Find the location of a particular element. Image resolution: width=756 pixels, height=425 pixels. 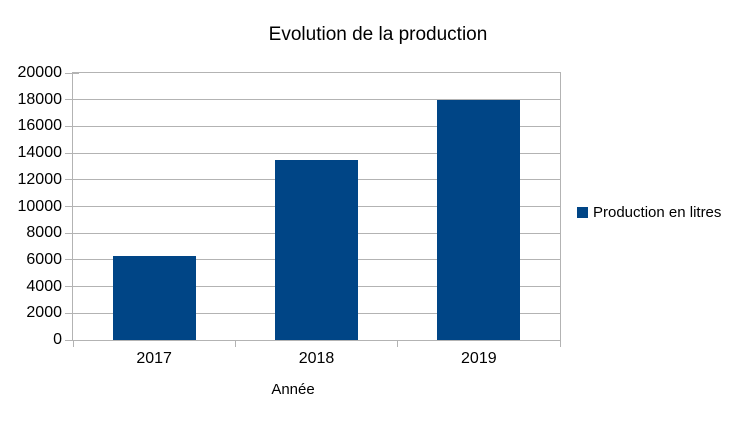

x-axis-category-label: 2017 is located at coordinates (154, 358).